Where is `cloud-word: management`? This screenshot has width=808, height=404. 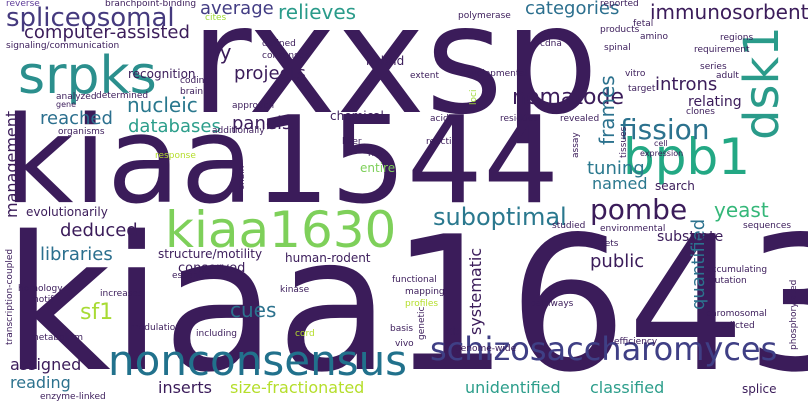
cloud-word: management is located at coordinates (11, 164).